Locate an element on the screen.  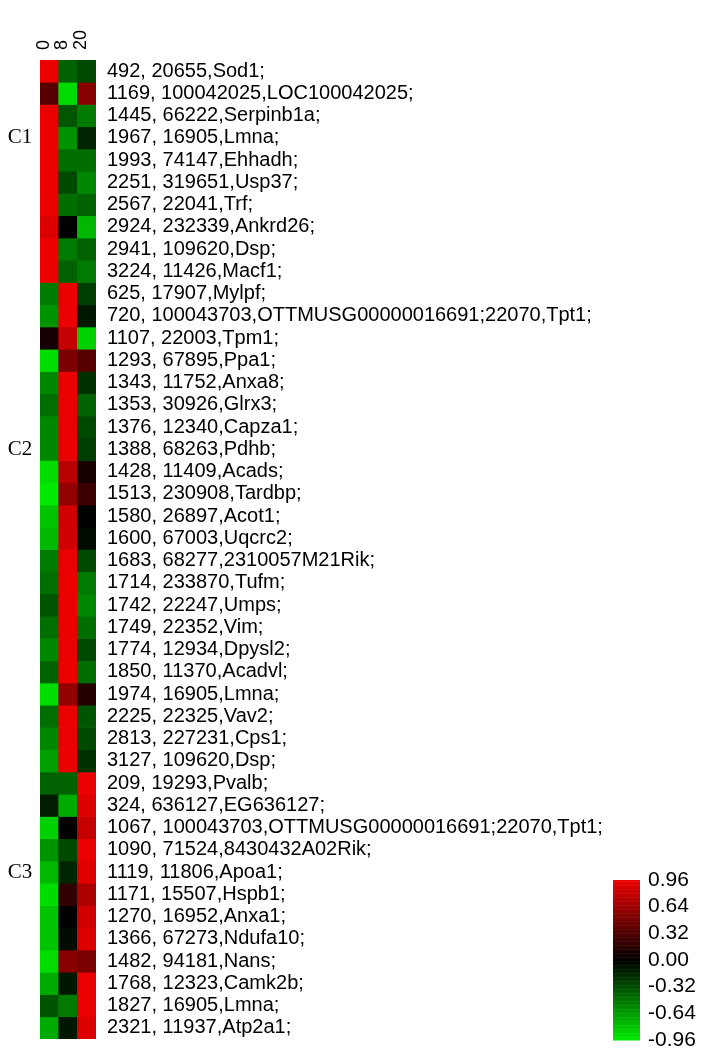
y-tick-label: 1107, 22003,Tpm1; is located at coordinates (193, 336).